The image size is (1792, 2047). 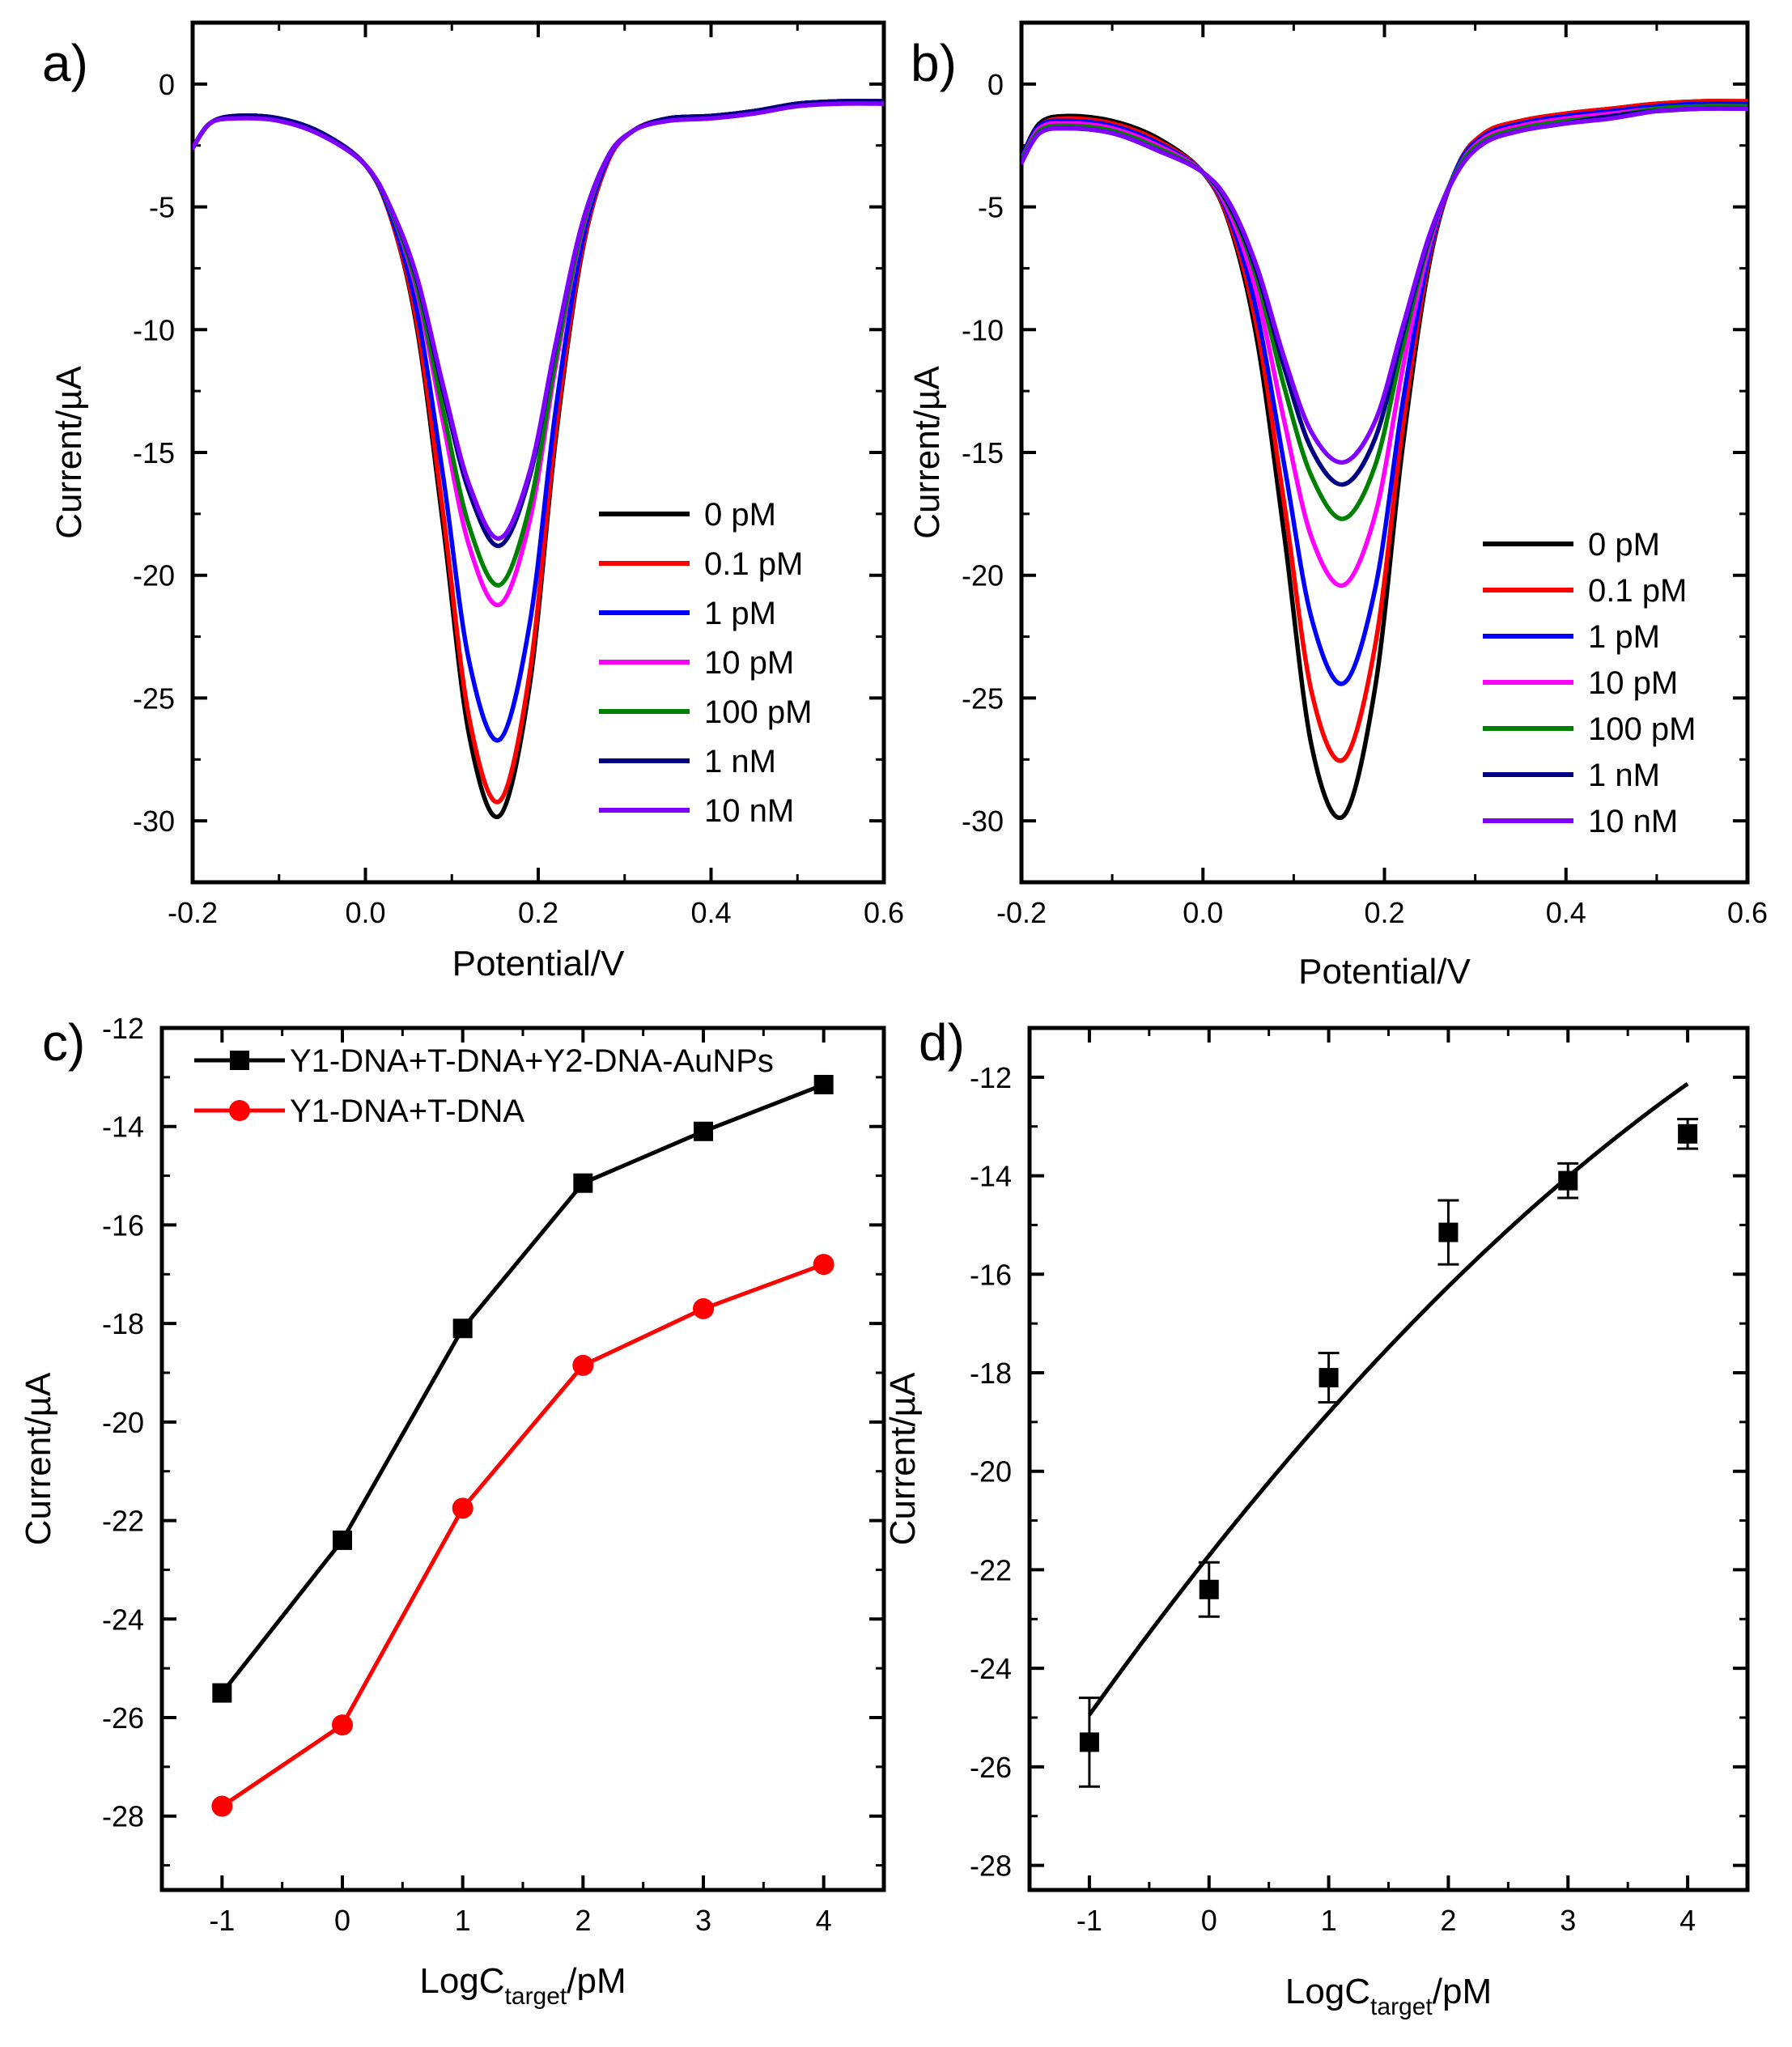 I want to click on legend: 0 pM 0.1 pM 1 pM 10 pM 100 pM 1 nM 10 nM, so click(x=1589, y=683).